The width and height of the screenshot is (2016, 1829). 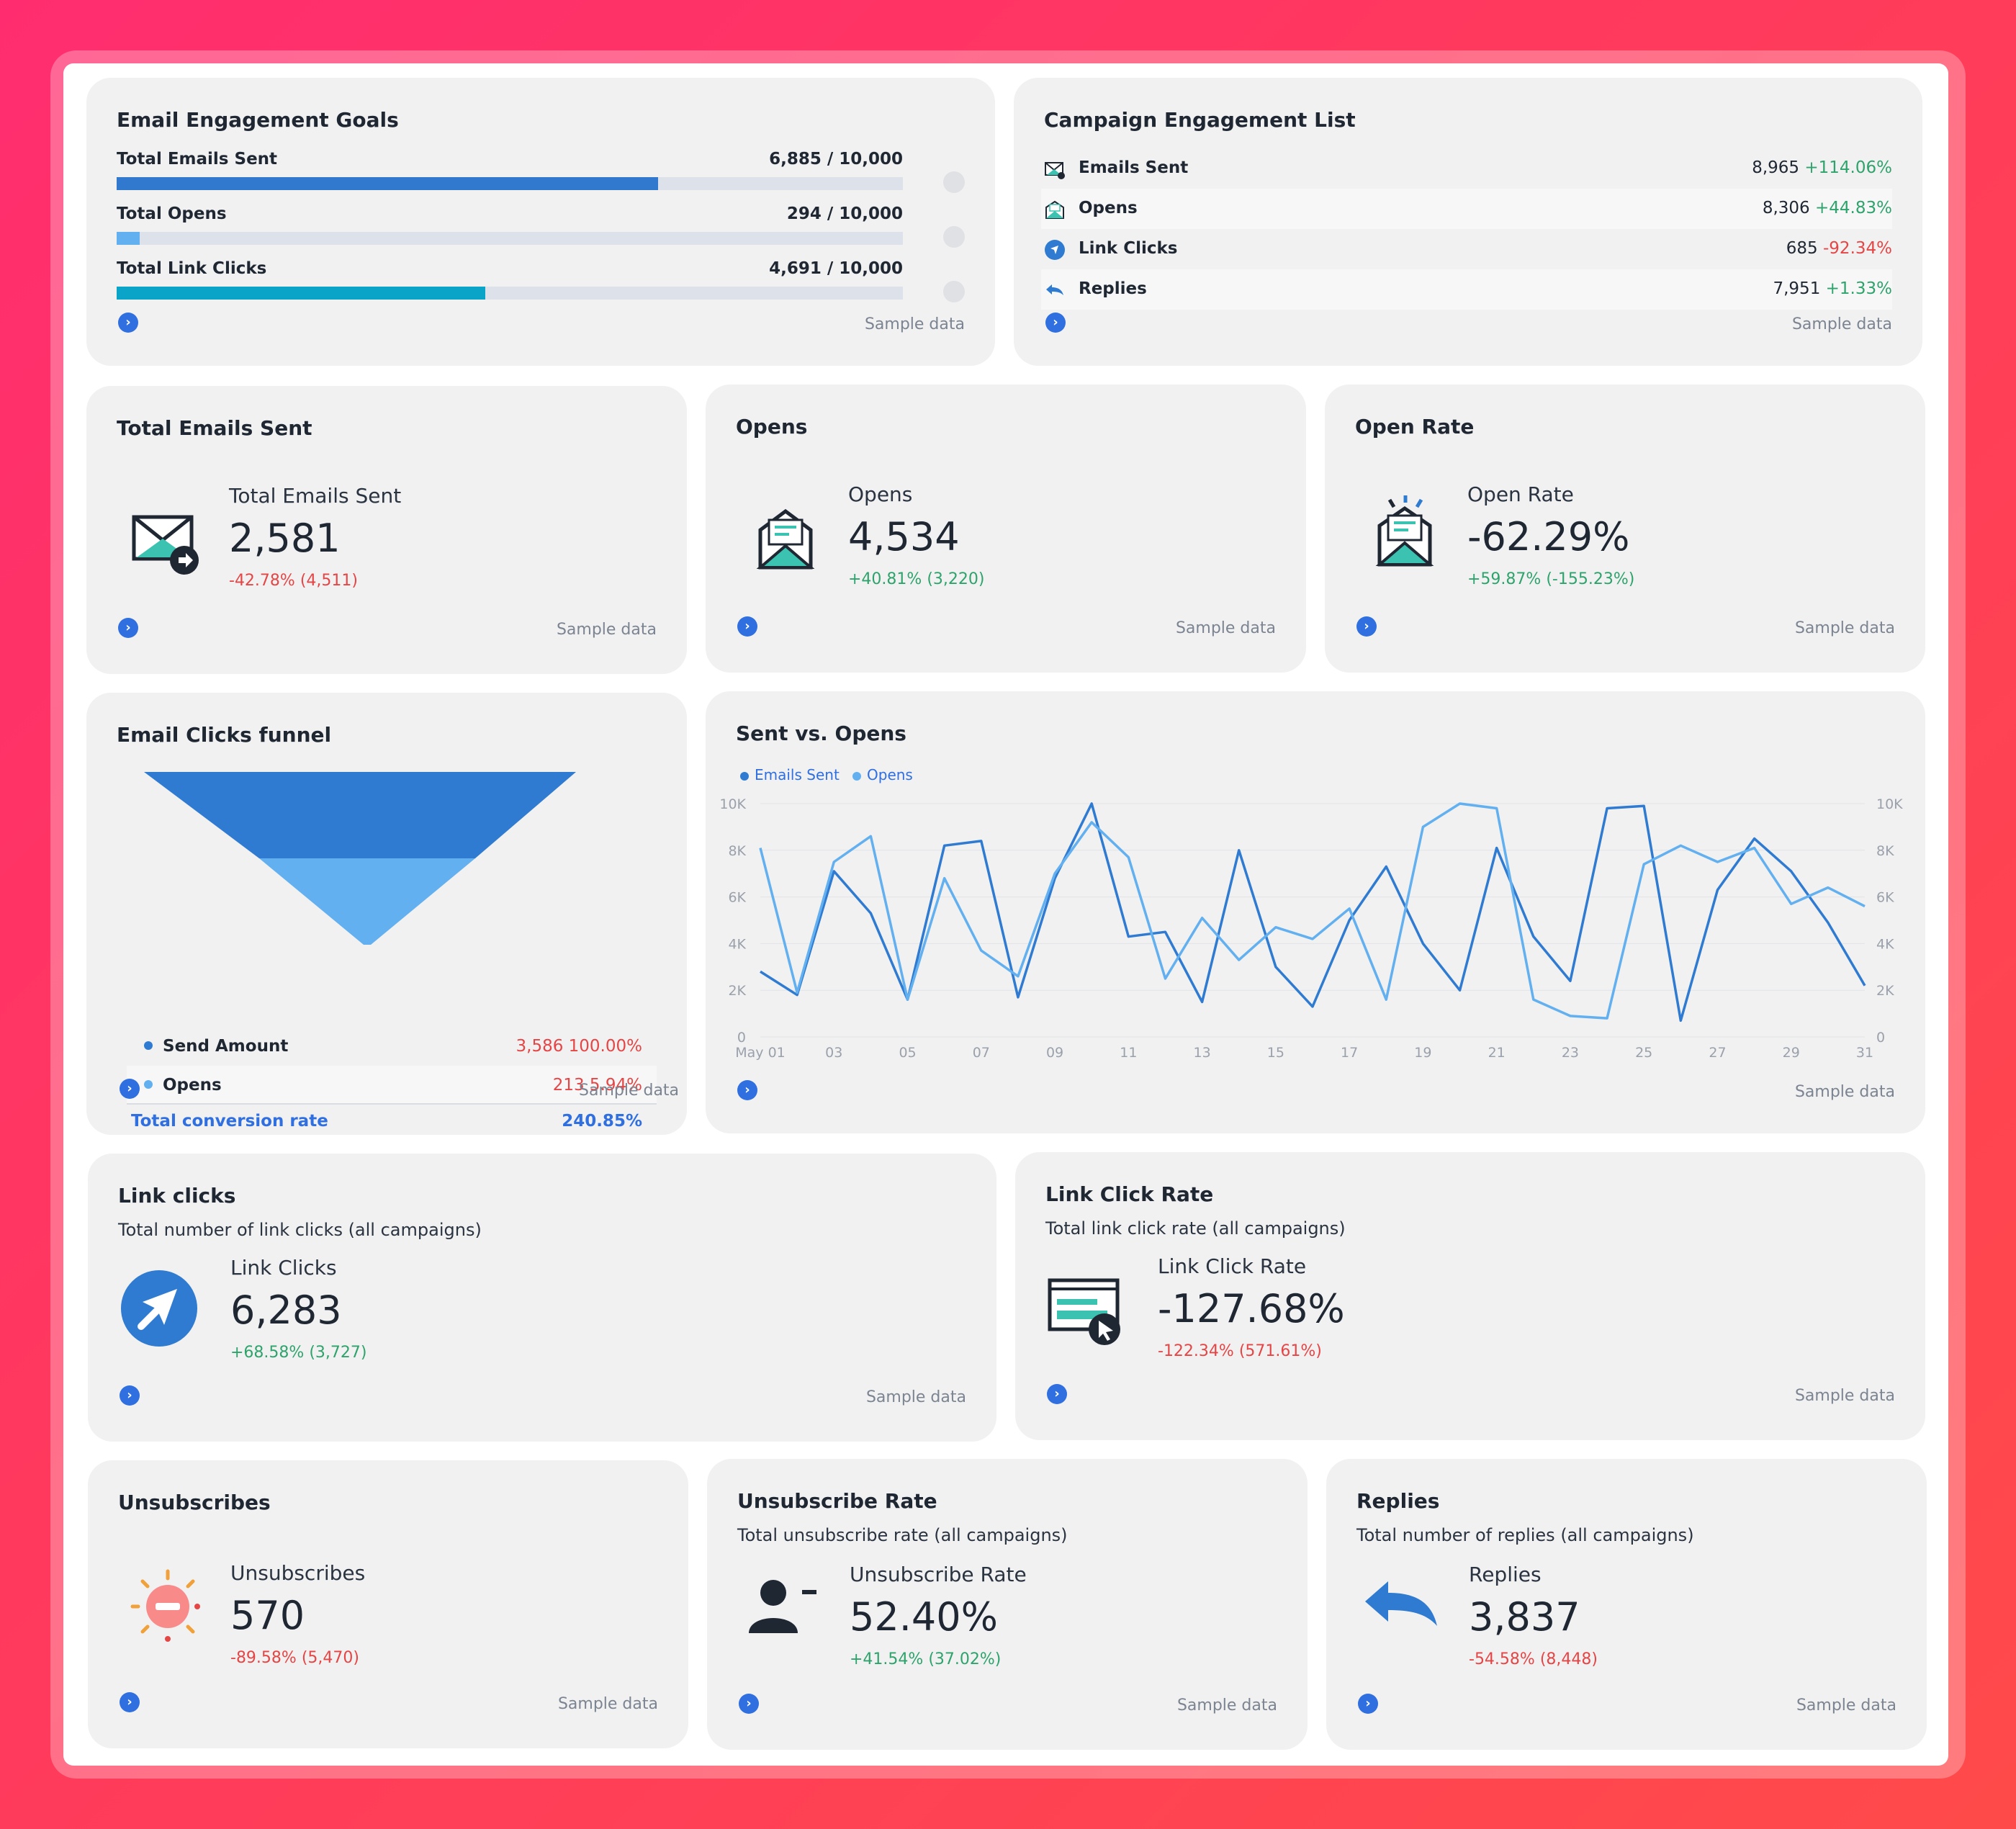 I want to click on list-item-label: Link Clicks, so click(x=1128, y=248).